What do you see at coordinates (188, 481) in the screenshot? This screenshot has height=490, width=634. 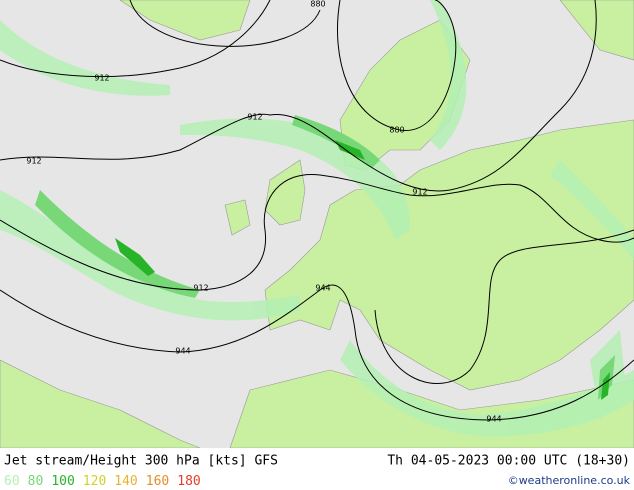 I see `legend-item: 180` at bounding box center [188, 481].